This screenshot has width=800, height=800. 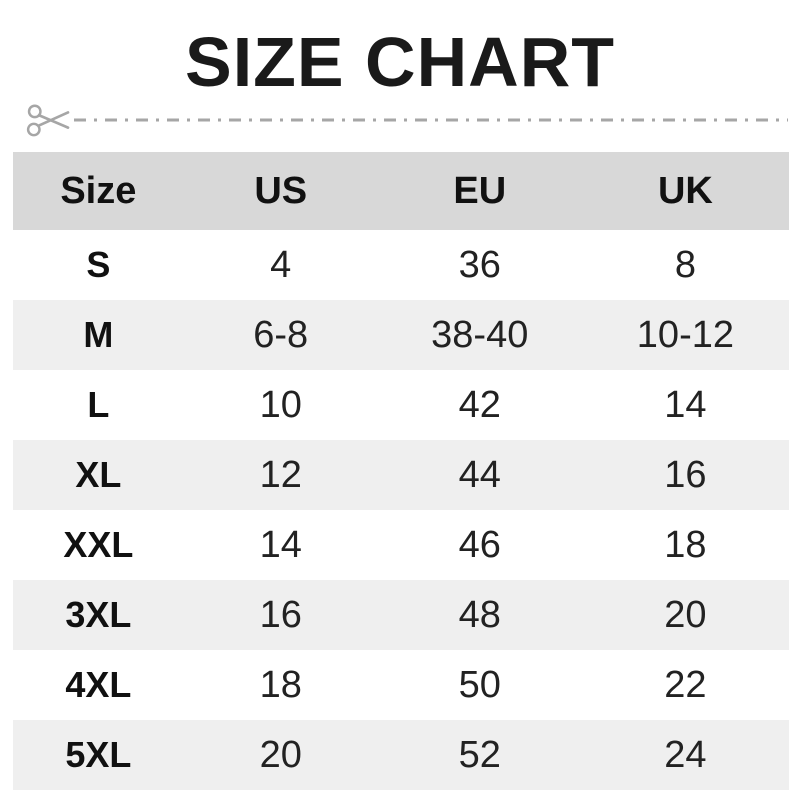 What do you see at coordinates (281, 264) in the screenshot?
I see `us-cell: 4` at bounding box center [281, 264].